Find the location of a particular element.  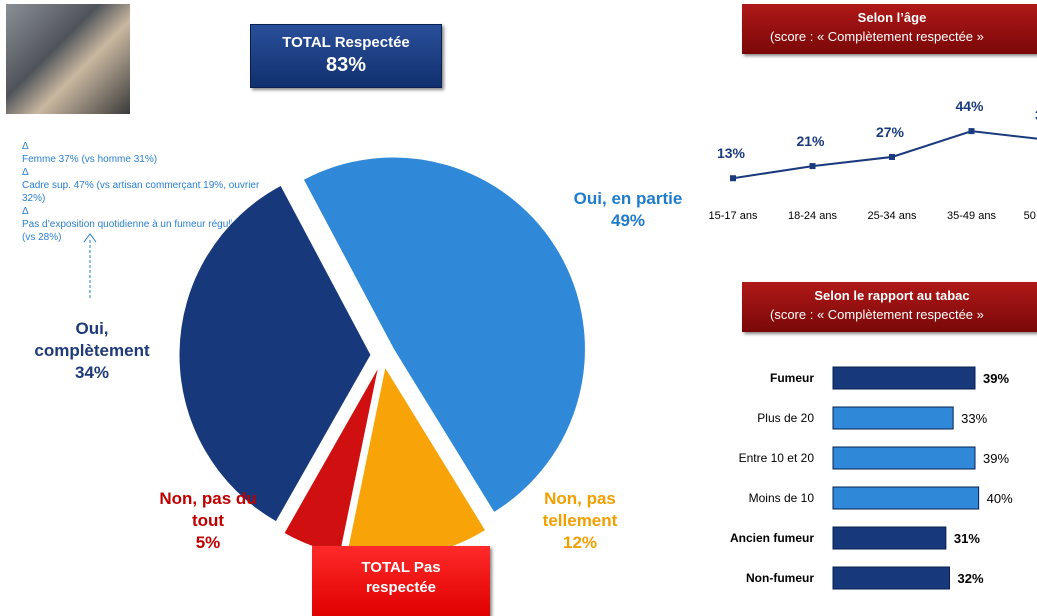

slice-label: Non, pas du tout 5% is located at coordinates (208, 521).